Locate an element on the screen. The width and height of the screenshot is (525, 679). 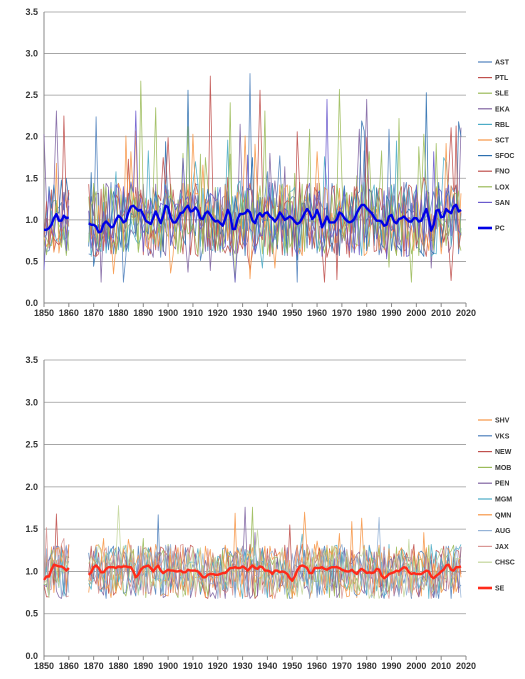
legend-label-san: SAN is located at coordinates (502, 203).